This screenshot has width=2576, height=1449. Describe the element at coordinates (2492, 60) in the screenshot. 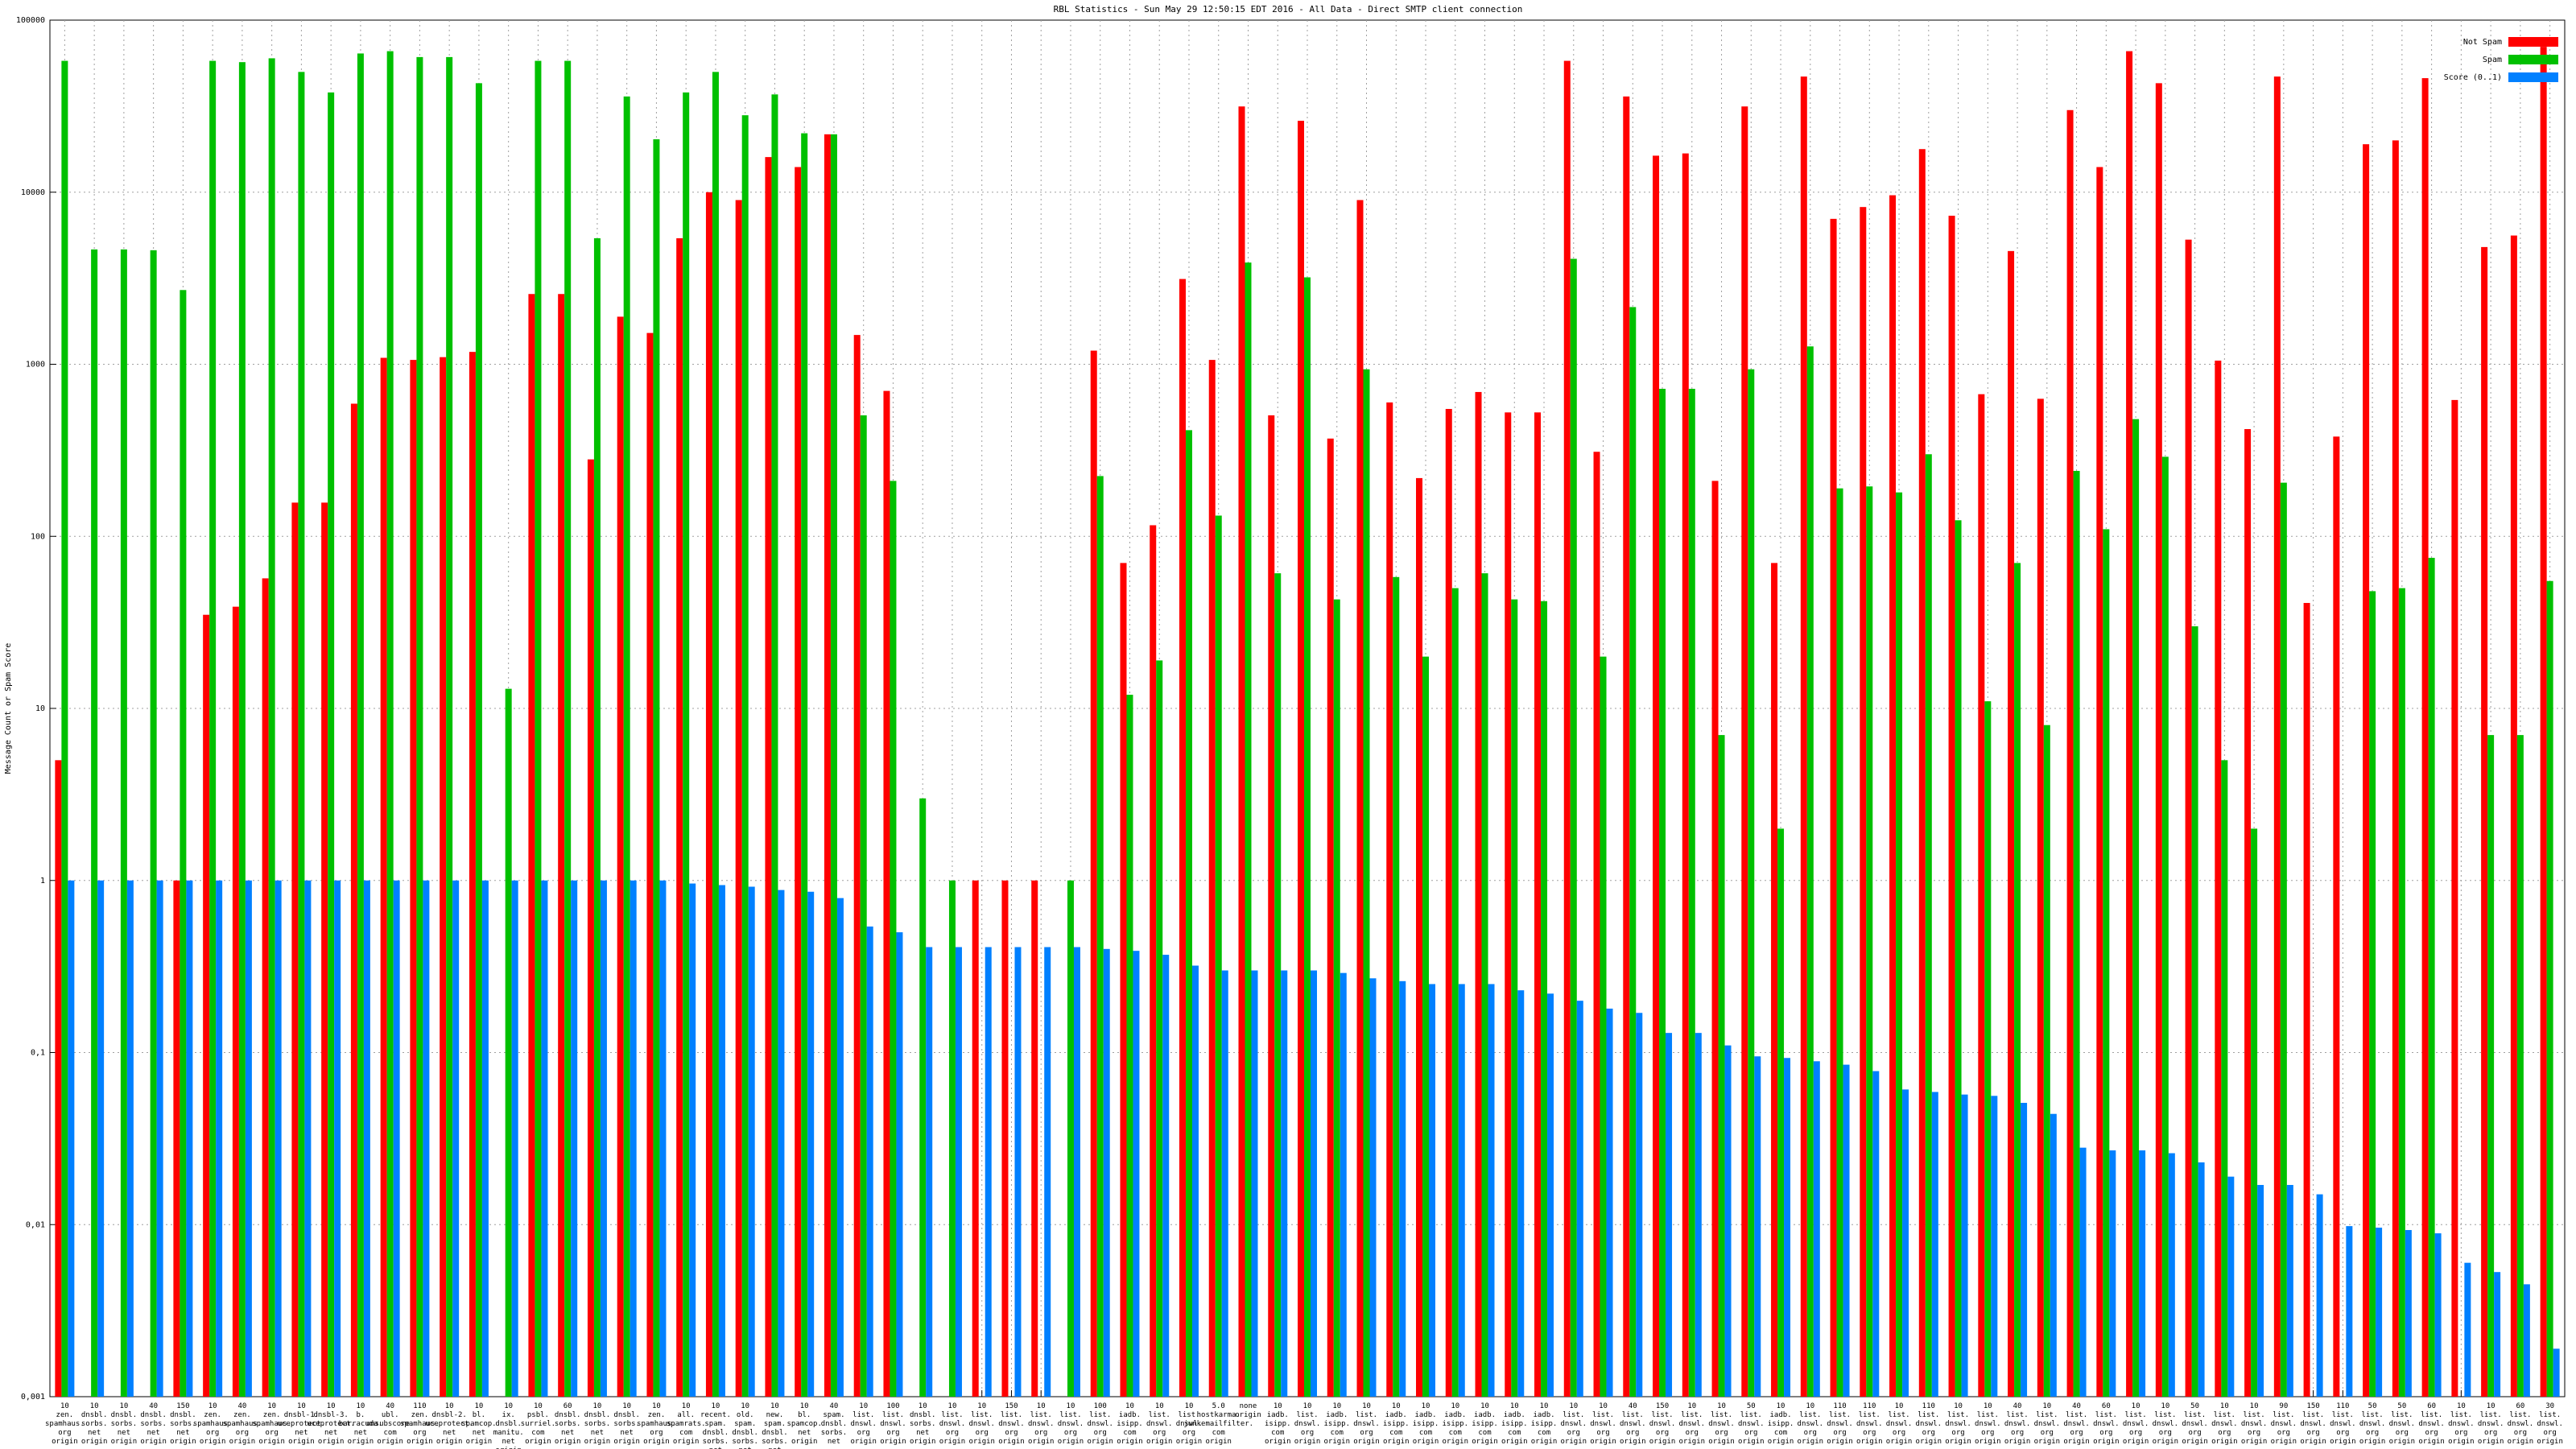

I see `legend-label: Spam` at that location.